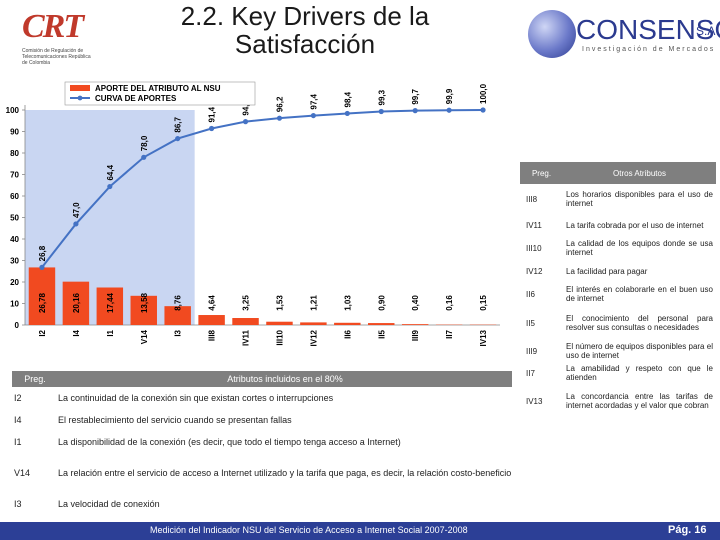 The height and width of the screenshot is (540, 720). I want to click on row-code: I4, so click(18, 420).